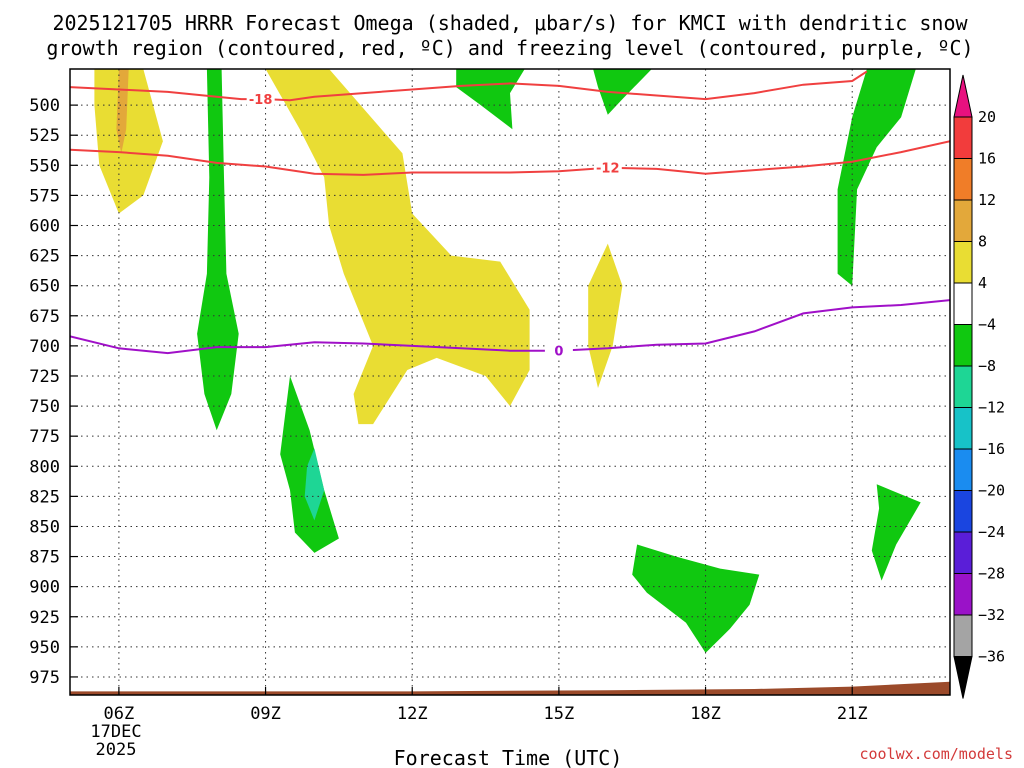  Describe the element at coordinates (44, 287) in the screenshot. I see `y-tick-label-650: 650` at that location.